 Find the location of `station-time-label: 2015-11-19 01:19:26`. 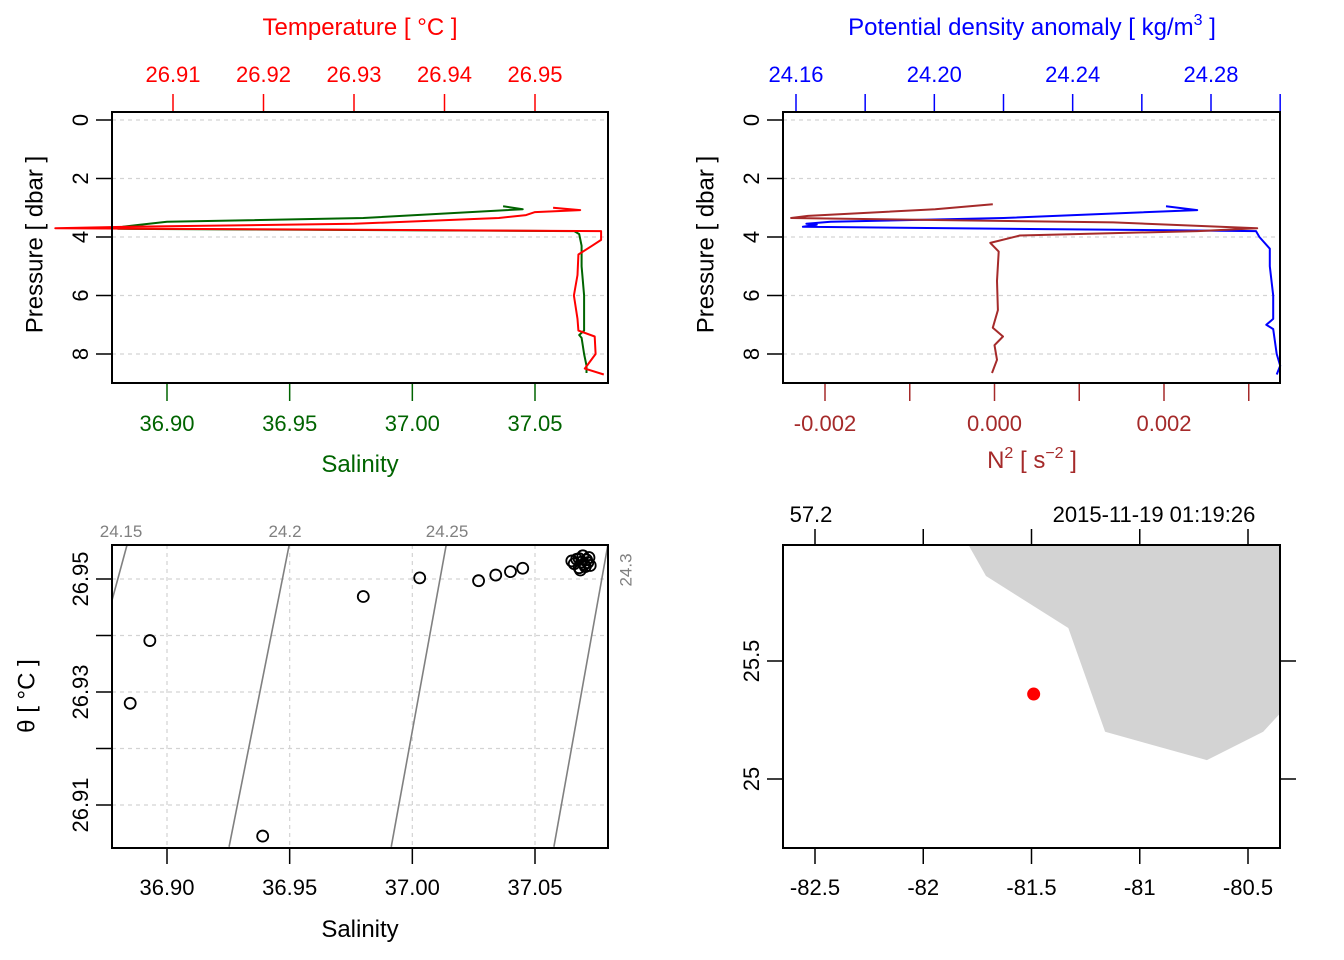

station-time-label: 2015-11-19 01:19:26 is located at coordinates (1154, 514).